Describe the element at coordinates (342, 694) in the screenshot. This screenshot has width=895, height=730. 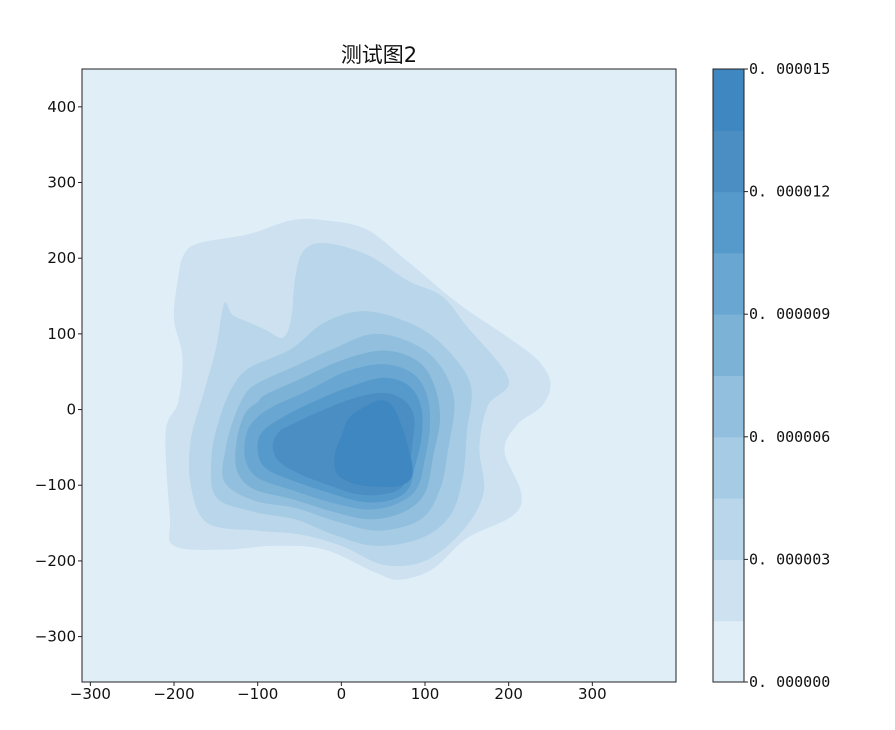
I see `x-tick-label: 0` at that location.